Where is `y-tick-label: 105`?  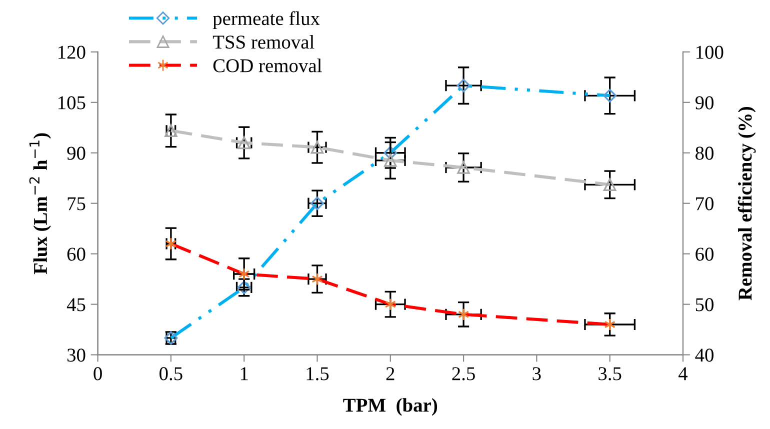
y-tick-label: 105 is located at coordinates (72, 103).